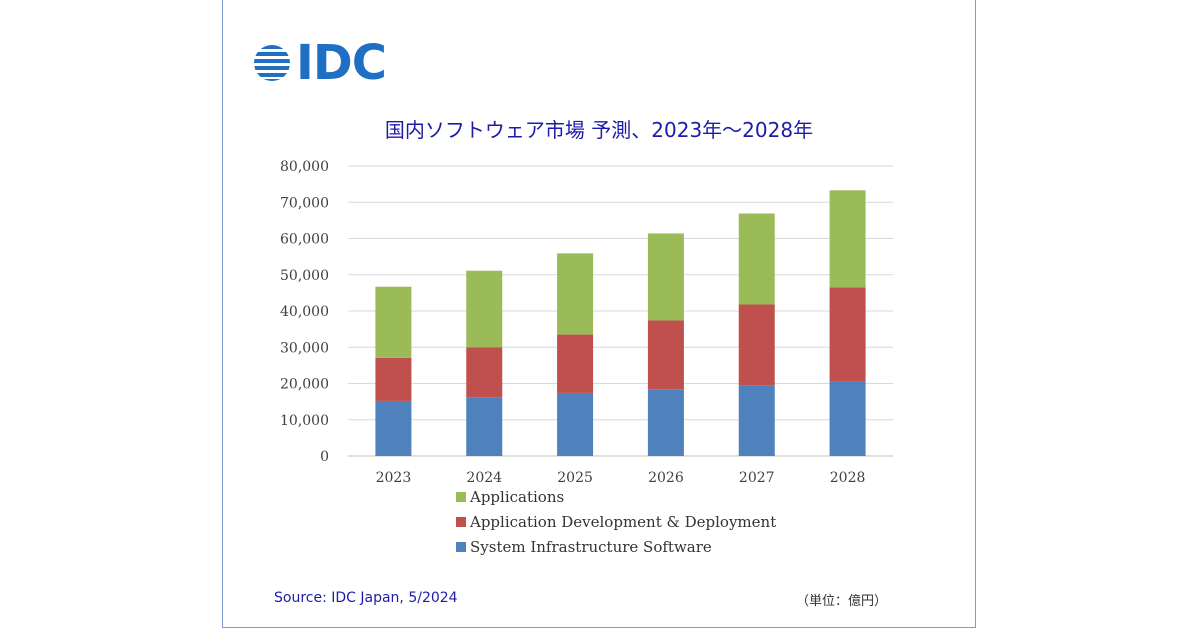 Image resolution: width=1200 pixels, height=630 pixels. Describe the element at coordinates (623, 521) in the screenshot. I see `legend-label: Application Development & Deployment` at that location.